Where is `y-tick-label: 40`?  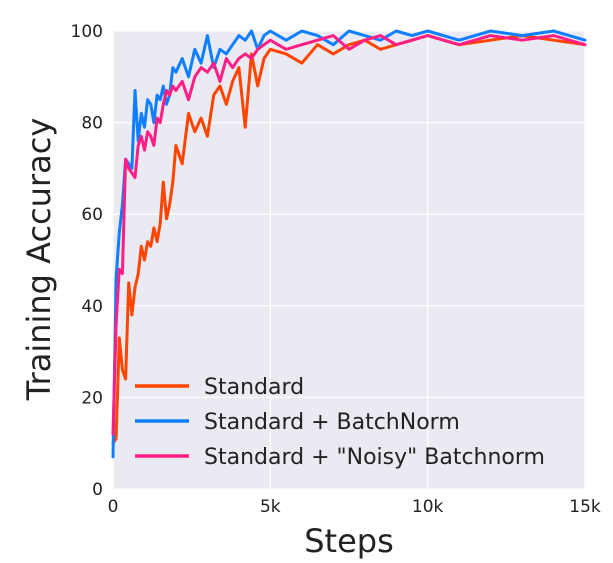 y-tick-label: 40 is located at coordinates (92, 307).